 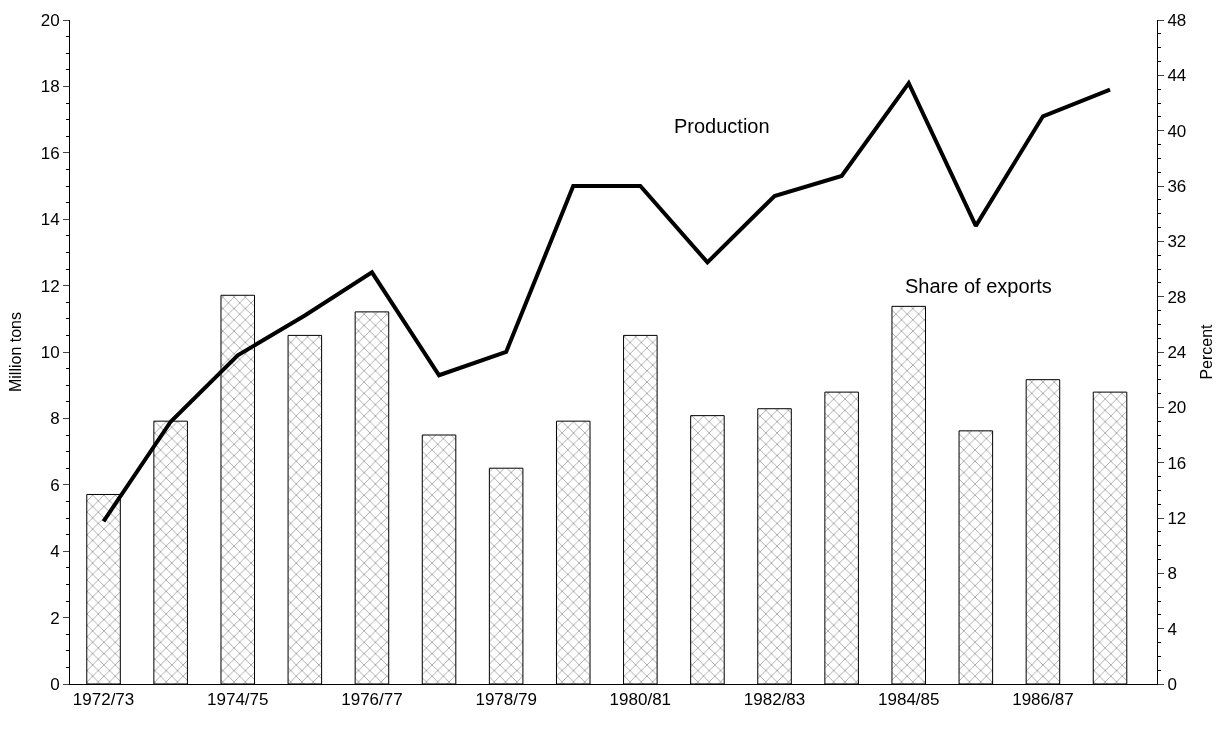 What do you see at coordinates (1043, 700) in the screenshot?
I see `x-tick-label: 1986/87` at bounding box center [1043, 700].